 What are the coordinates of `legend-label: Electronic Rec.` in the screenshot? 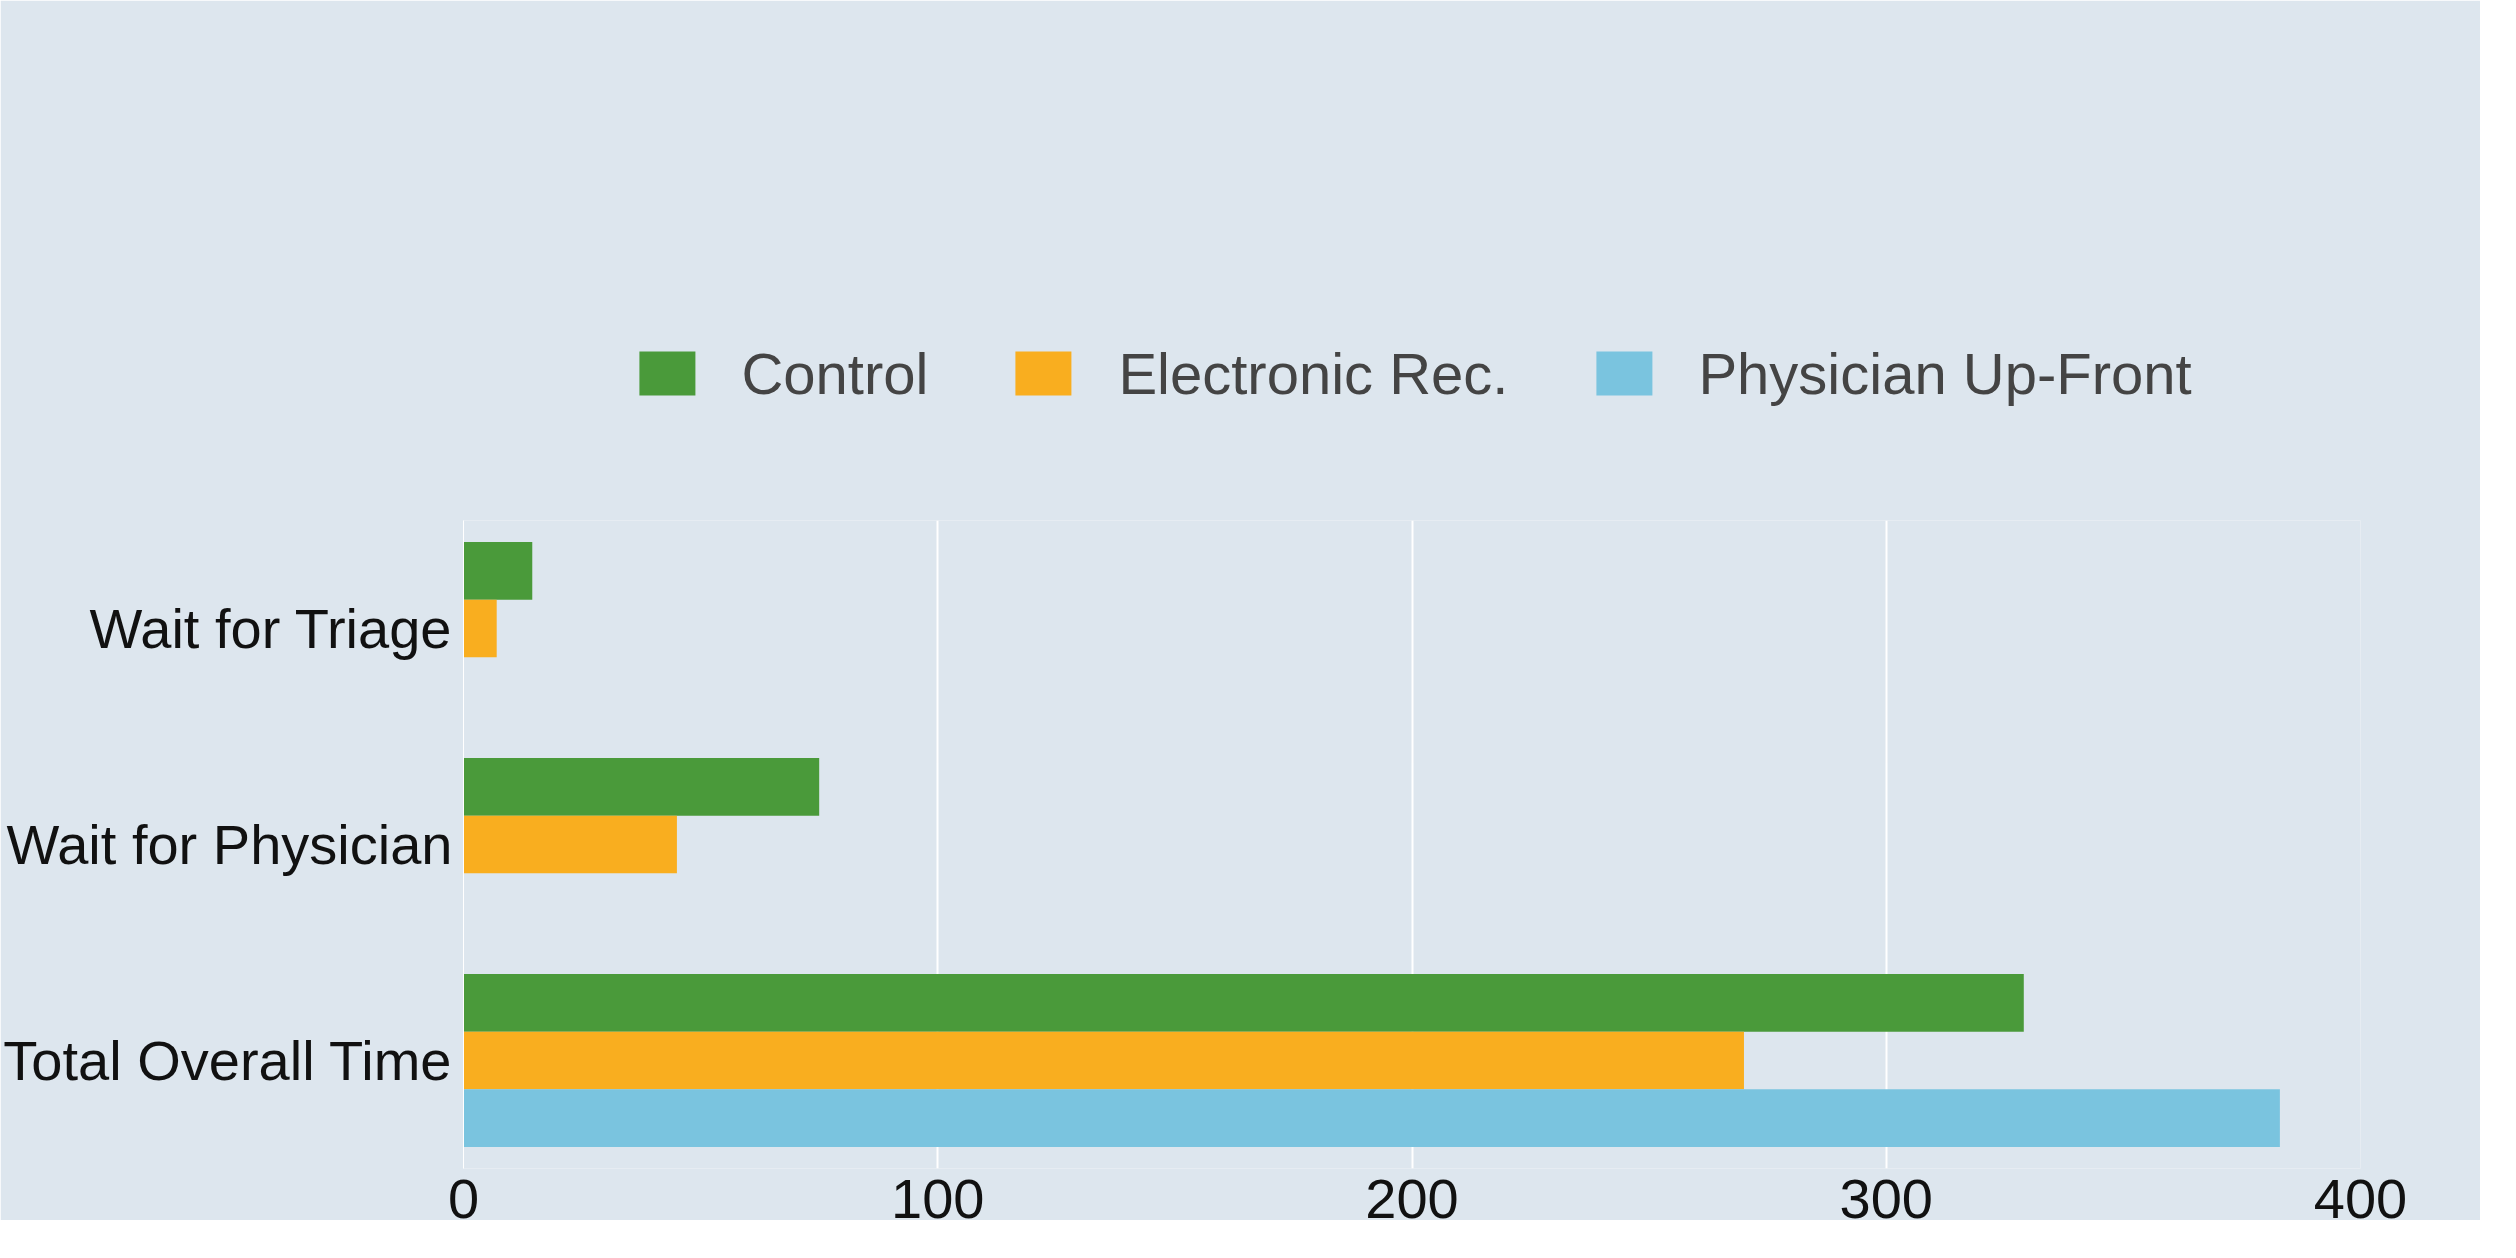 It's located at (1313, 373).